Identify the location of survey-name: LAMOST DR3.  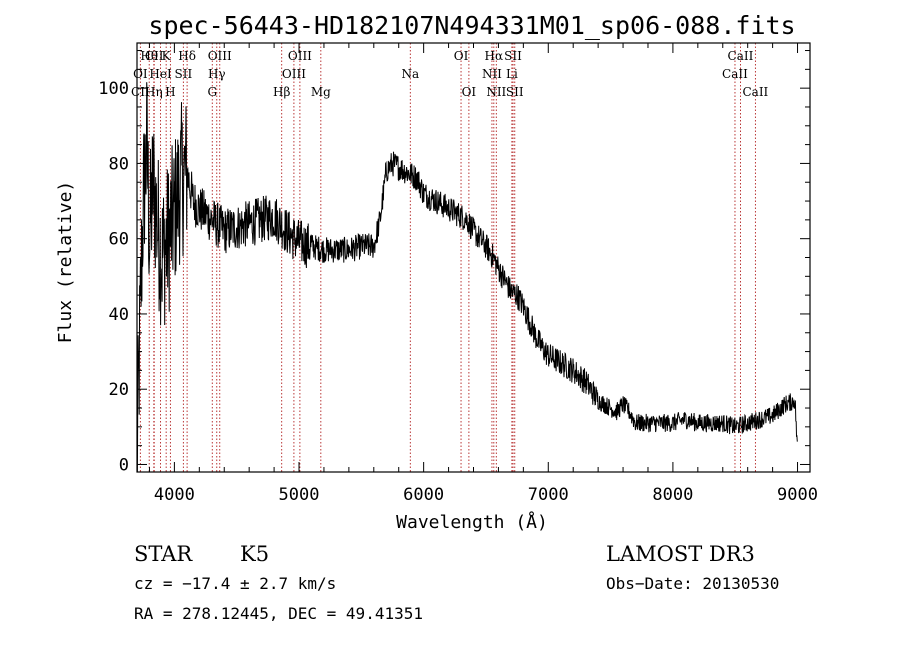
(680, 554).